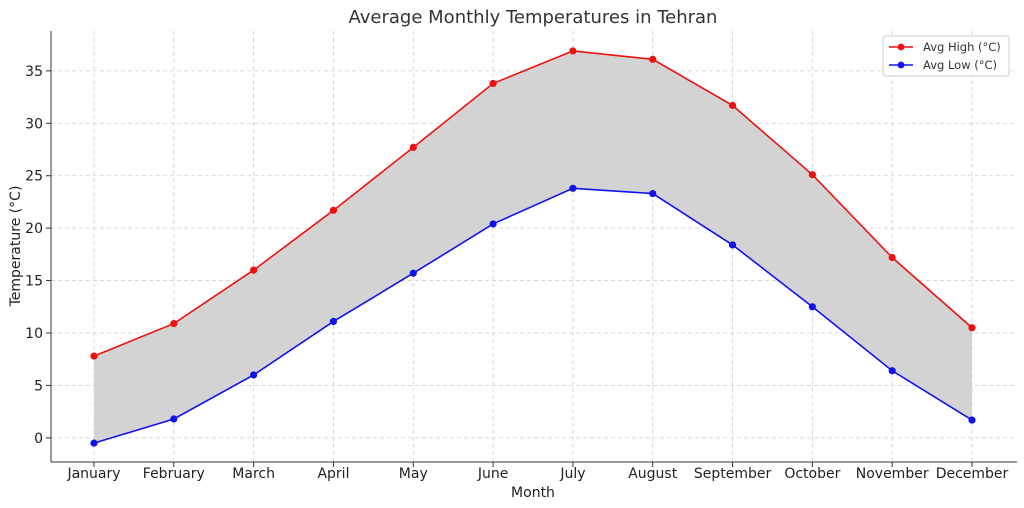  I want to click on x-tick-label-july: July, so click(572, 474).